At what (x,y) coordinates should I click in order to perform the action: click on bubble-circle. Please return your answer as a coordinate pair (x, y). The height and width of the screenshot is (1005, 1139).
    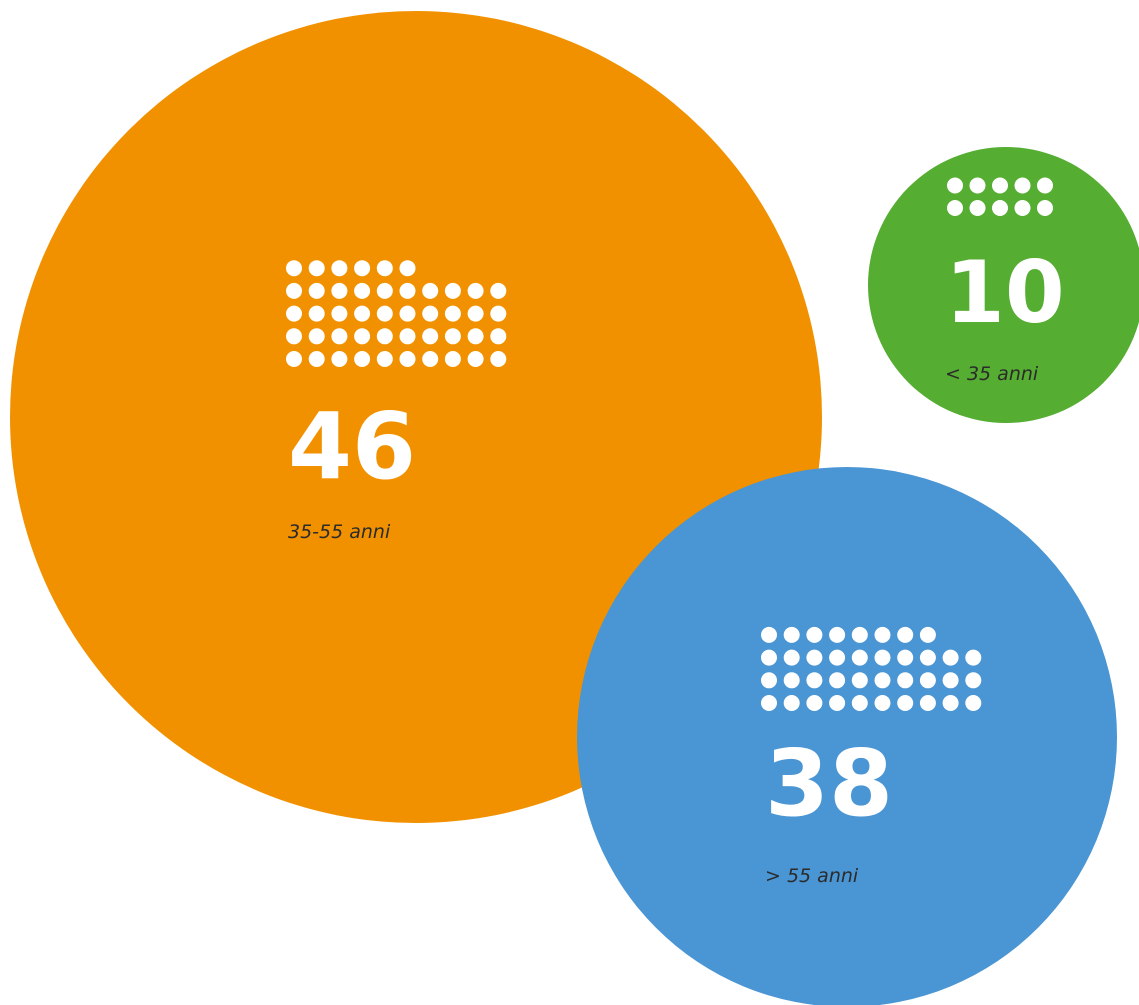
    Looking at the image, I should click on (1003, 285).